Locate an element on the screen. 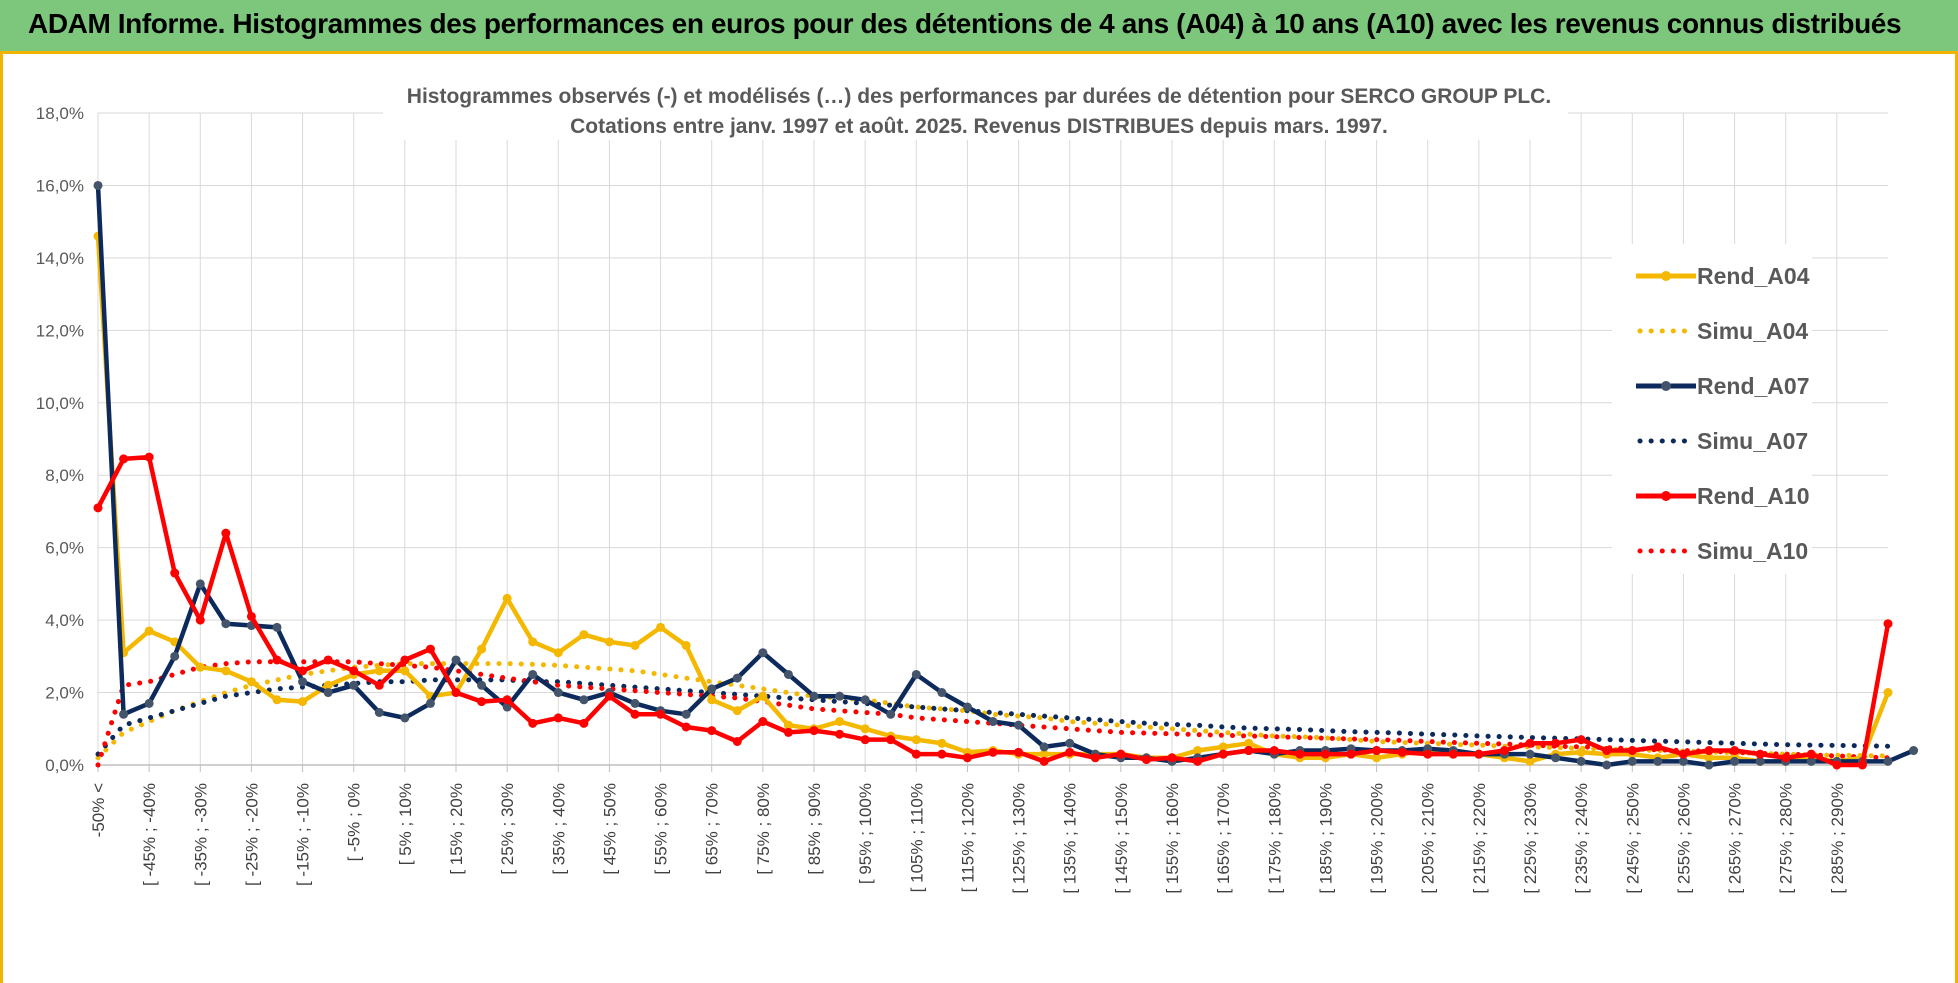 The image size is (1958, 983). x-tick-label: [ 5% ; 10% is located at coordinates (405, 824).